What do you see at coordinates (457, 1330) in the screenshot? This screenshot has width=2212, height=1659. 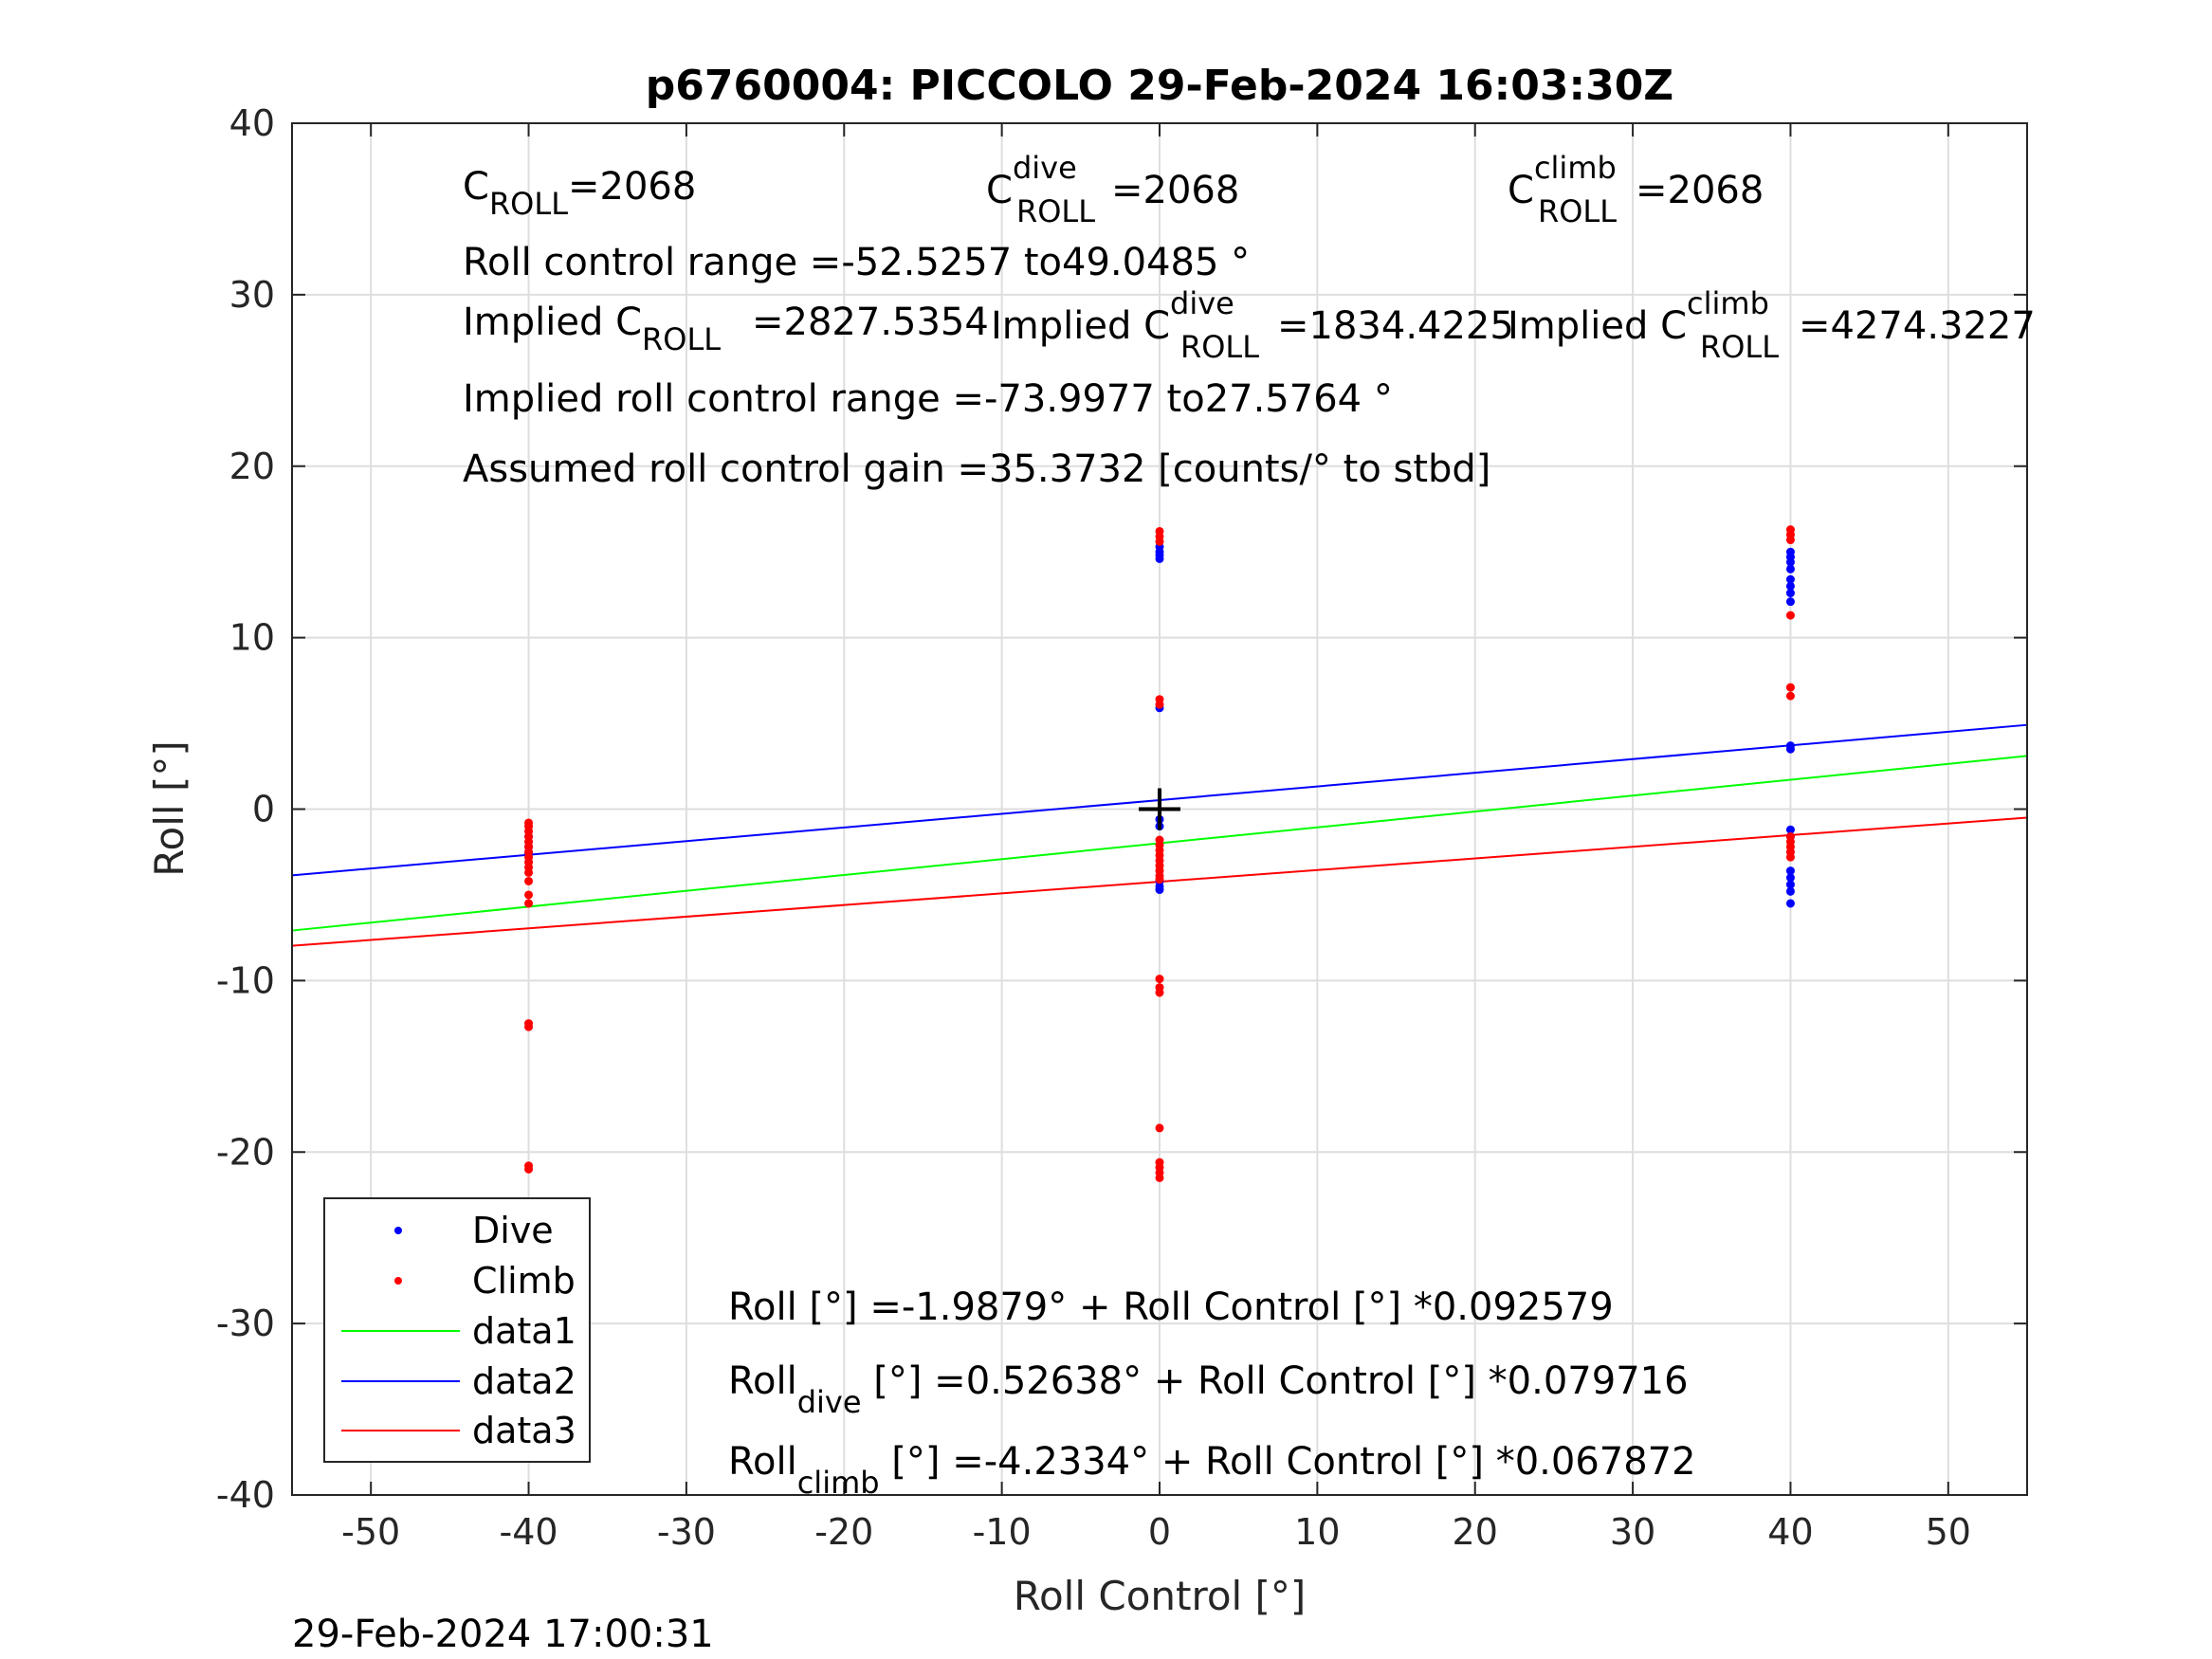 I see `legend: Dive Climb data1 data2 data3` at bounding box center [457, 1330].